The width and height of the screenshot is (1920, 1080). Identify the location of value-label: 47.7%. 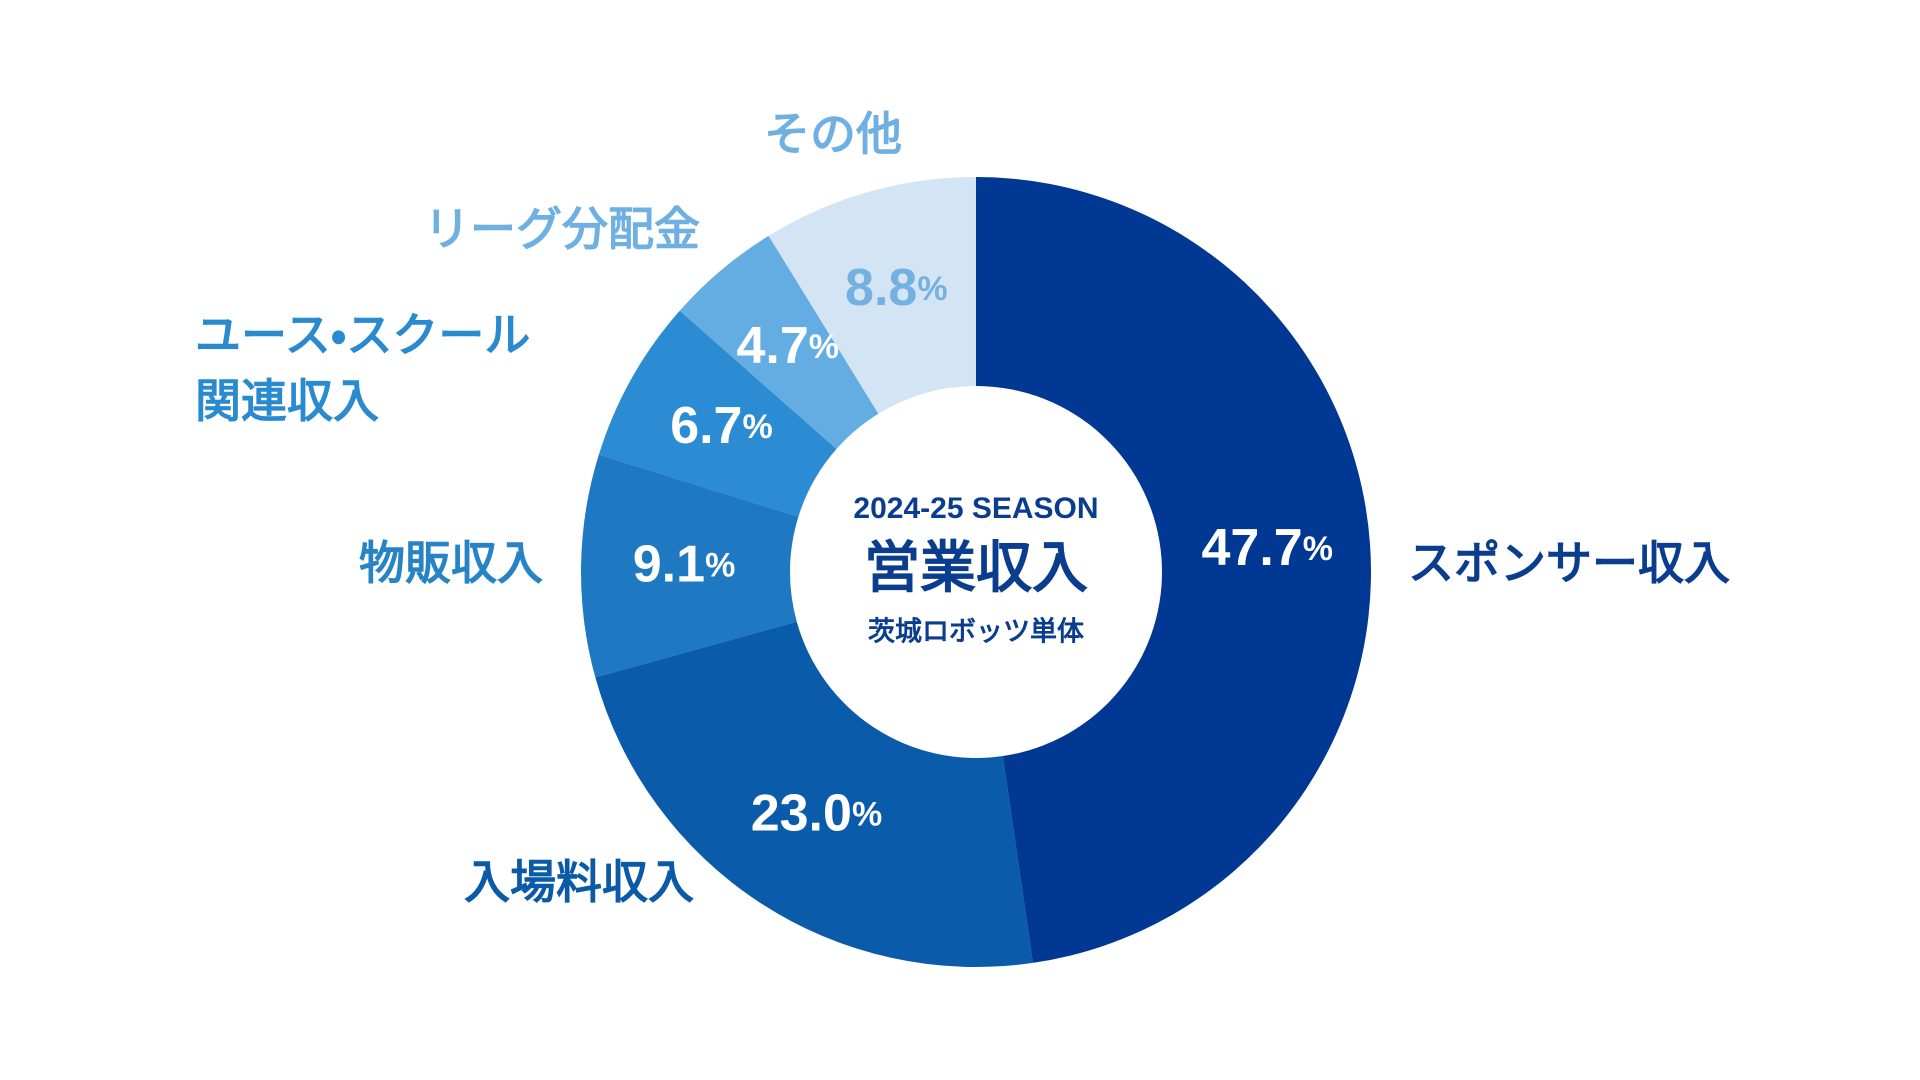
(1267, 548).